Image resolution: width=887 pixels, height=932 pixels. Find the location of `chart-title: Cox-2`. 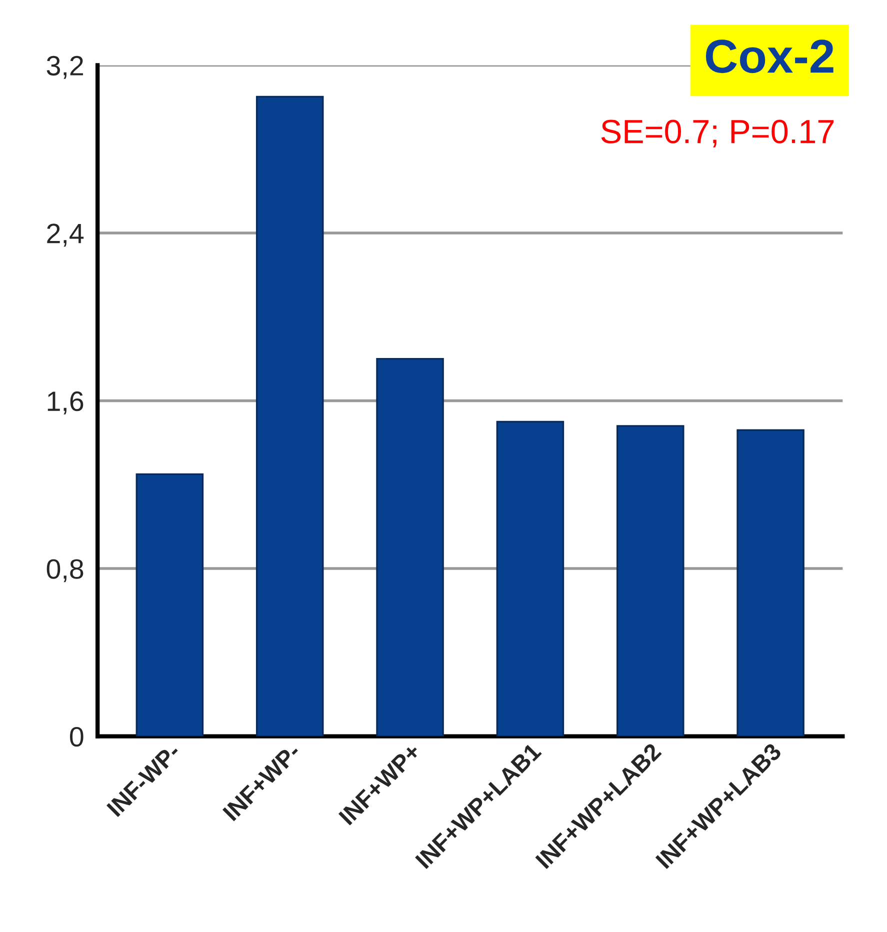

chart-title: Cox-2 is located at coordinates (770, 57).